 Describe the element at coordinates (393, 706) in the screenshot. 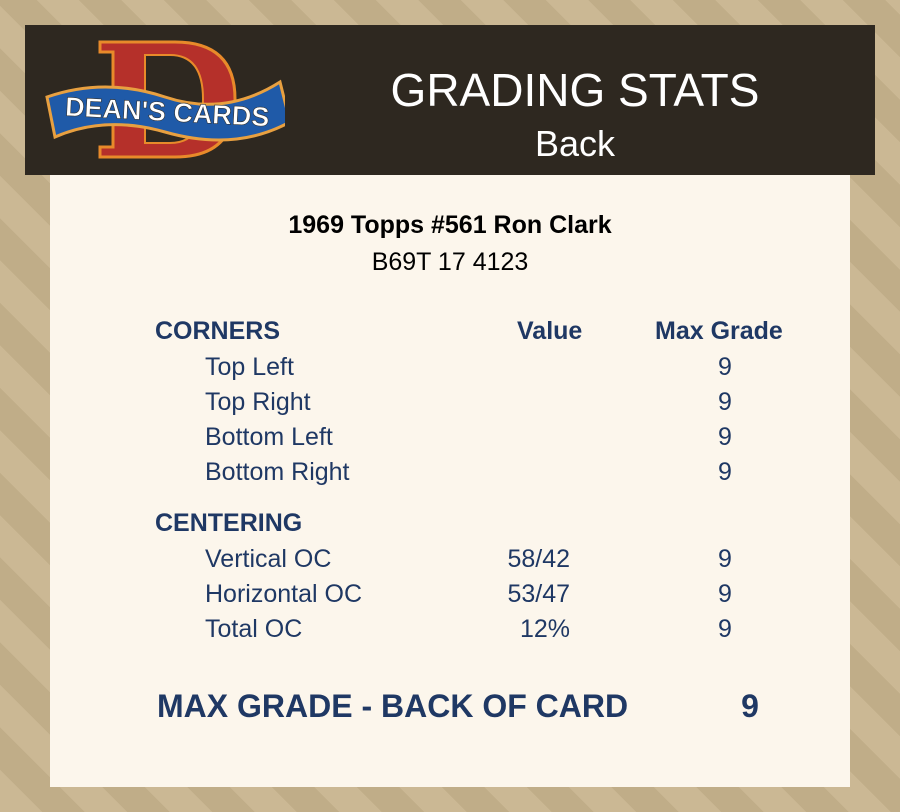

I see `summary-label: MAX GRADE - BACK OF CARD` at that location.